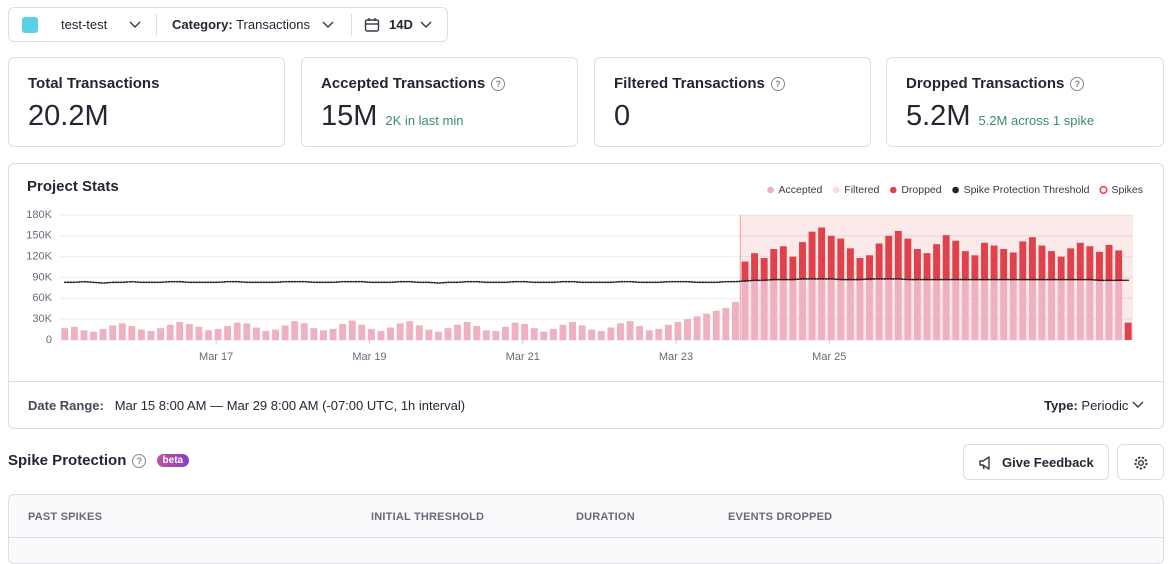  Describe the element at coordinates (780, 517) in the screenshot. I see `table-header: EVENTS DROPPED` at that location.